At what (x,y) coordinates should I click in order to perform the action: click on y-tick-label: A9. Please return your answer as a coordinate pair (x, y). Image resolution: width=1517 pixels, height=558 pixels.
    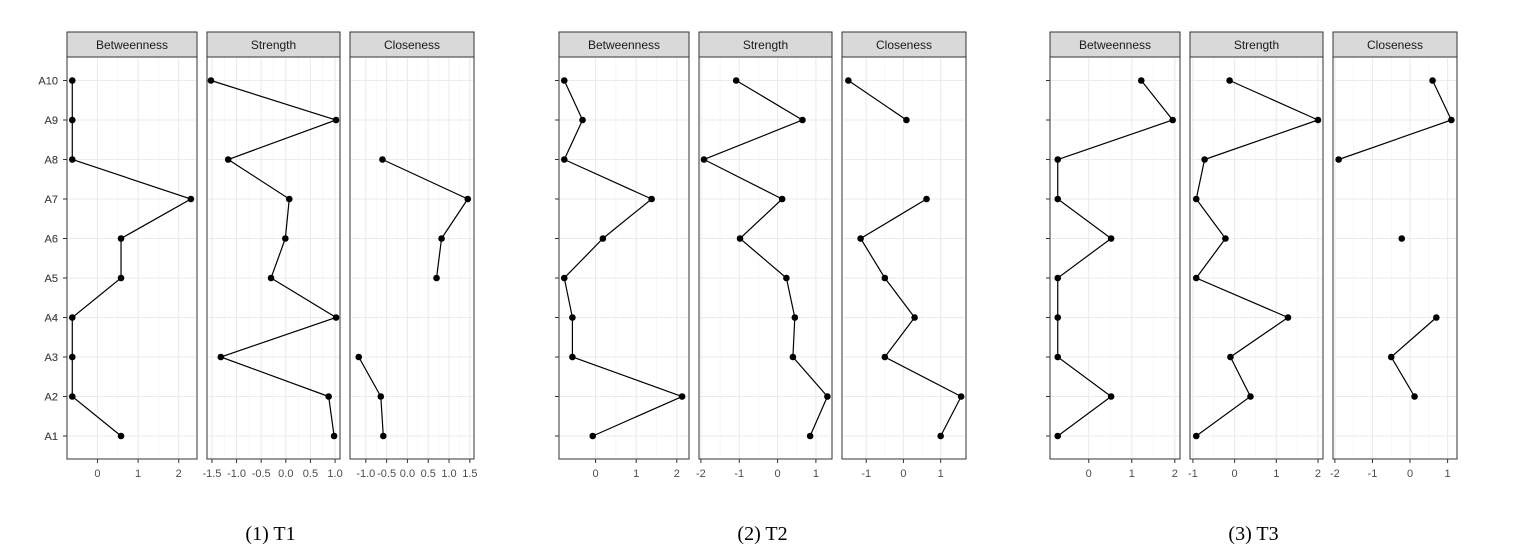
    Looking at the image, I should click on (51, 121).